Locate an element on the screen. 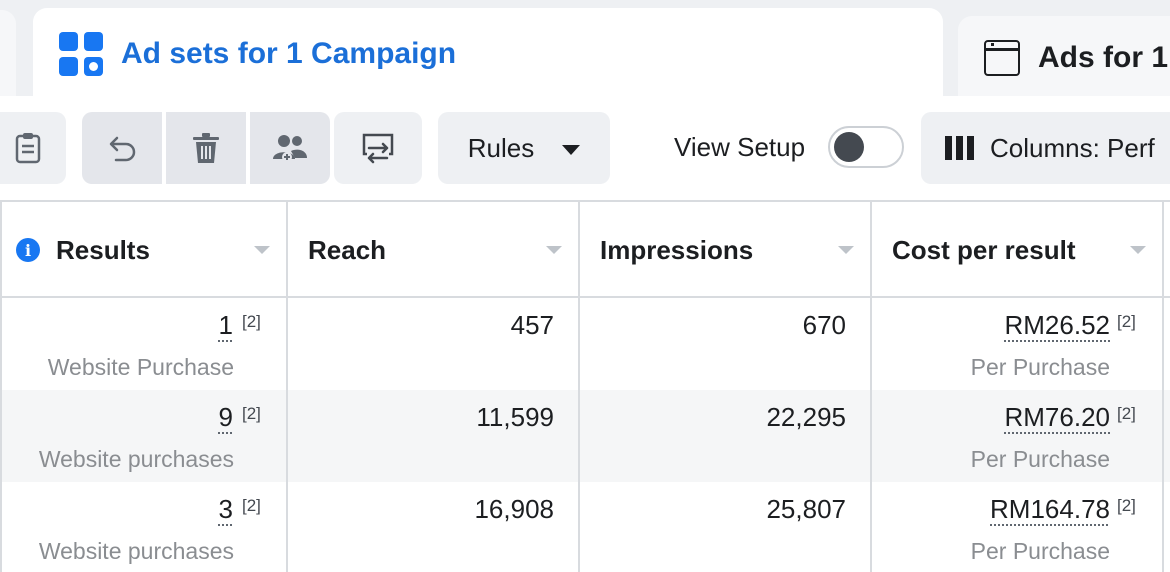  ab-test-button is located at coordinates (378, 148).